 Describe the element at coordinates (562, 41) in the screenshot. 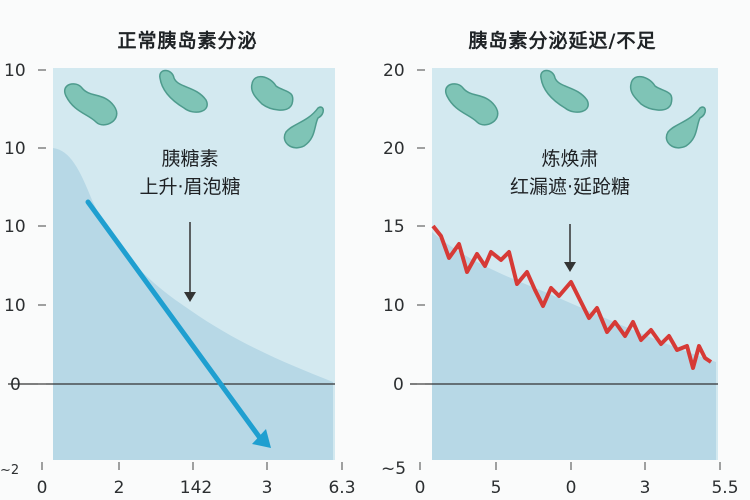

I see `right-chart-title: 胰岛素分泌延迟/不足` at that location.